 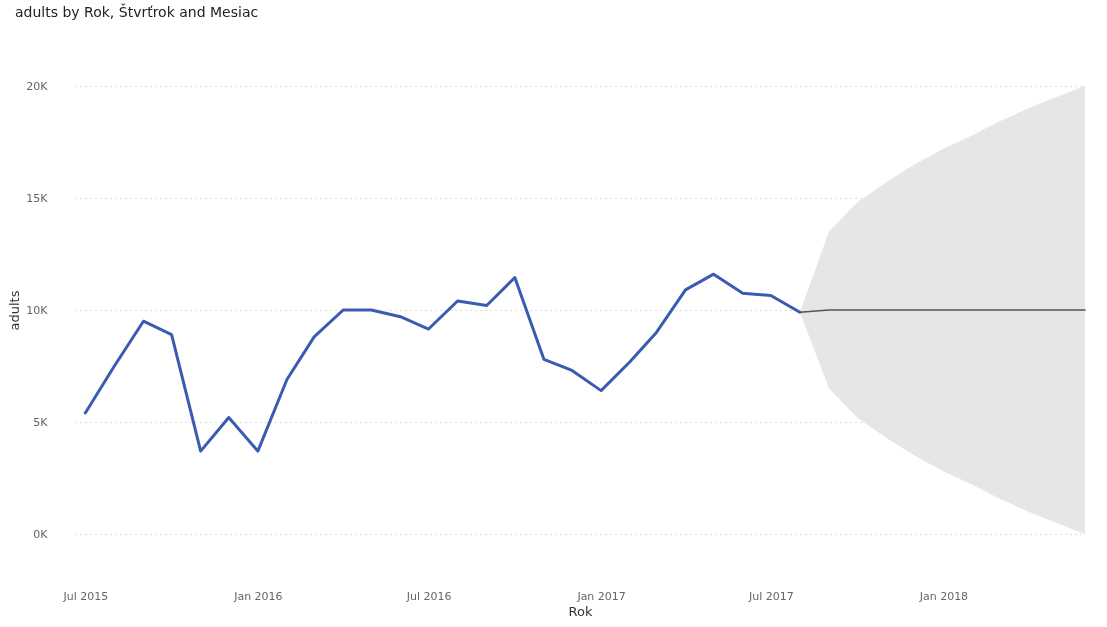 What do you see at coordinates (601, 596) in the screenshot?
I see `x-tick-label: Jan 2017` at bounding box center [601, 596].